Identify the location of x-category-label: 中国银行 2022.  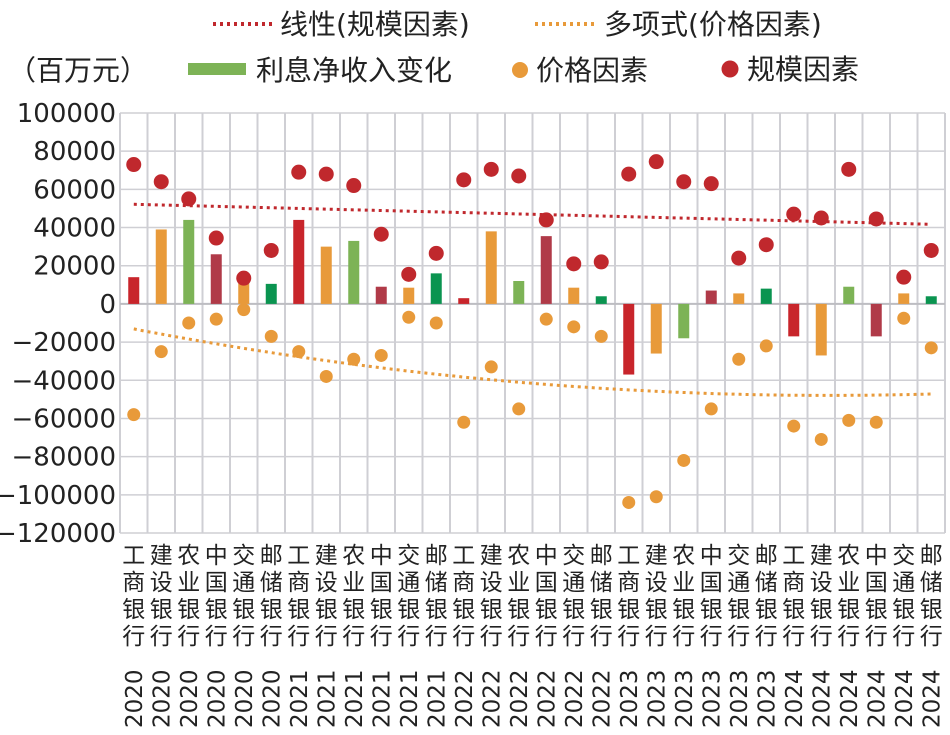
(547, 635).